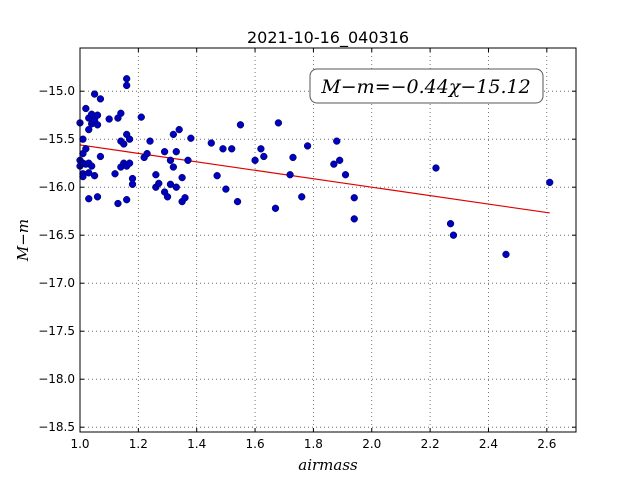 This screenshot has width=640, height=480. I want to click on y-tick-label: −17.5, so click(56, 331).